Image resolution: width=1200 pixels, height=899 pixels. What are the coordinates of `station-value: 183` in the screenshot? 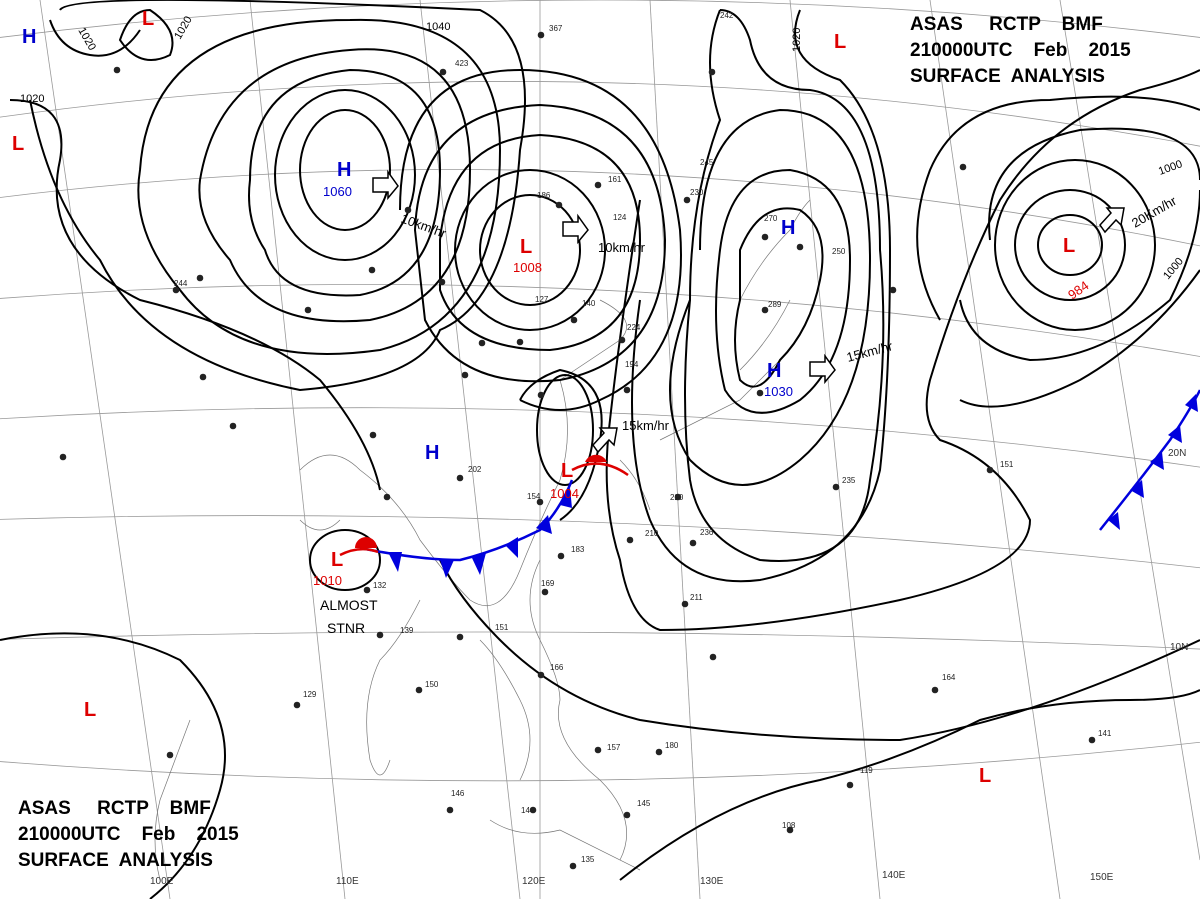 It's located at (578, 549).